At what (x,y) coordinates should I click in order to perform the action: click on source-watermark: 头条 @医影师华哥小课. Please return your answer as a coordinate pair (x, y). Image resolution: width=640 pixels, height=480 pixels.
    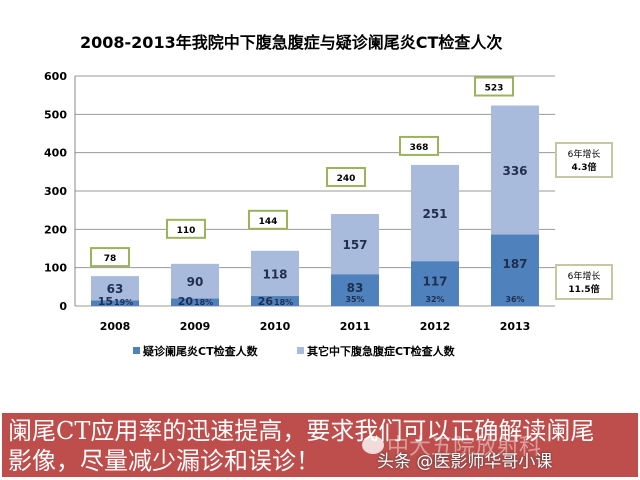
    Looking at the image, I should click on (465, 462).